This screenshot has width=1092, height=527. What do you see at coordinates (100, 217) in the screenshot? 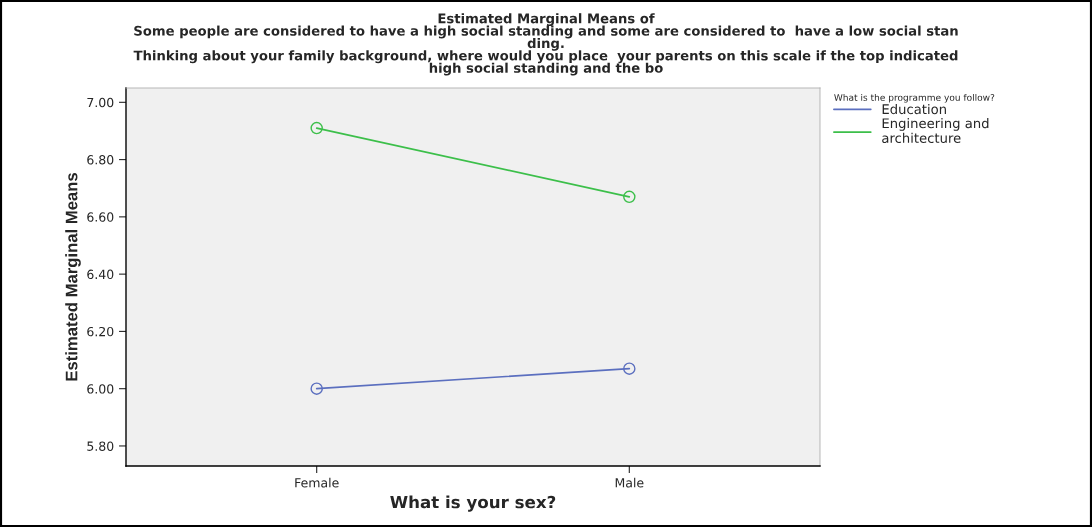
I see `y-tick-label: 6.60` at bounding box center [100, 217].